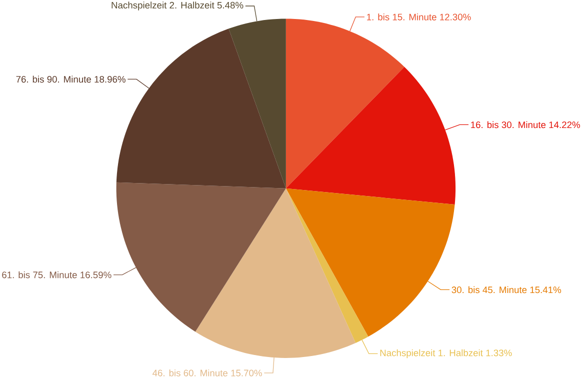  What do you see at coordinates (455, 17) in the screenshot?
I see `data-label: 12.30%` at bounding box center [455, 17].